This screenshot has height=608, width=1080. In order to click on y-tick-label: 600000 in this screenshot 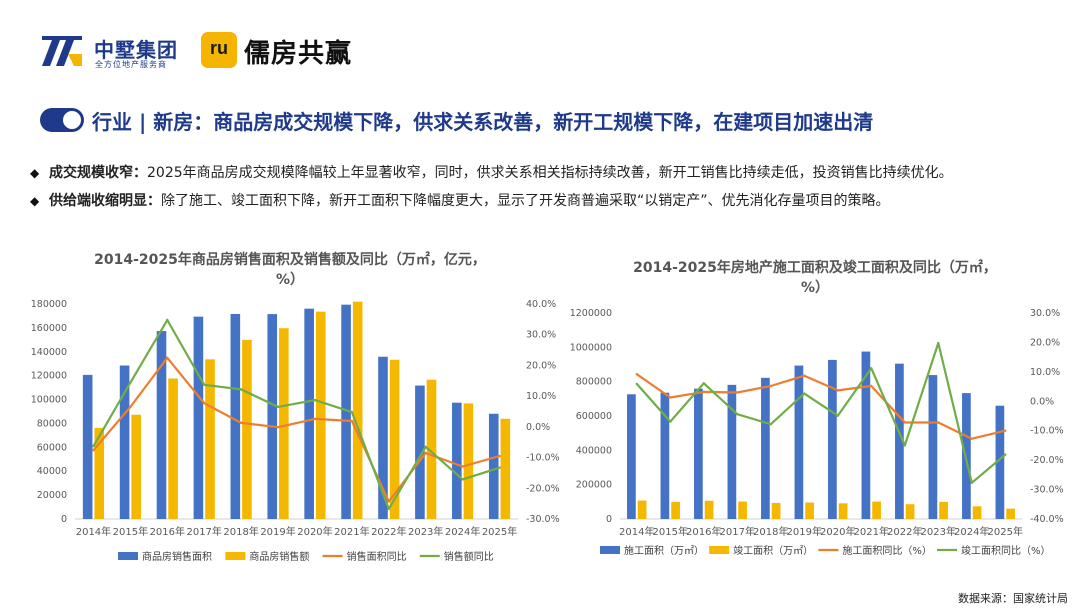, I will do `click(594, 416)`.